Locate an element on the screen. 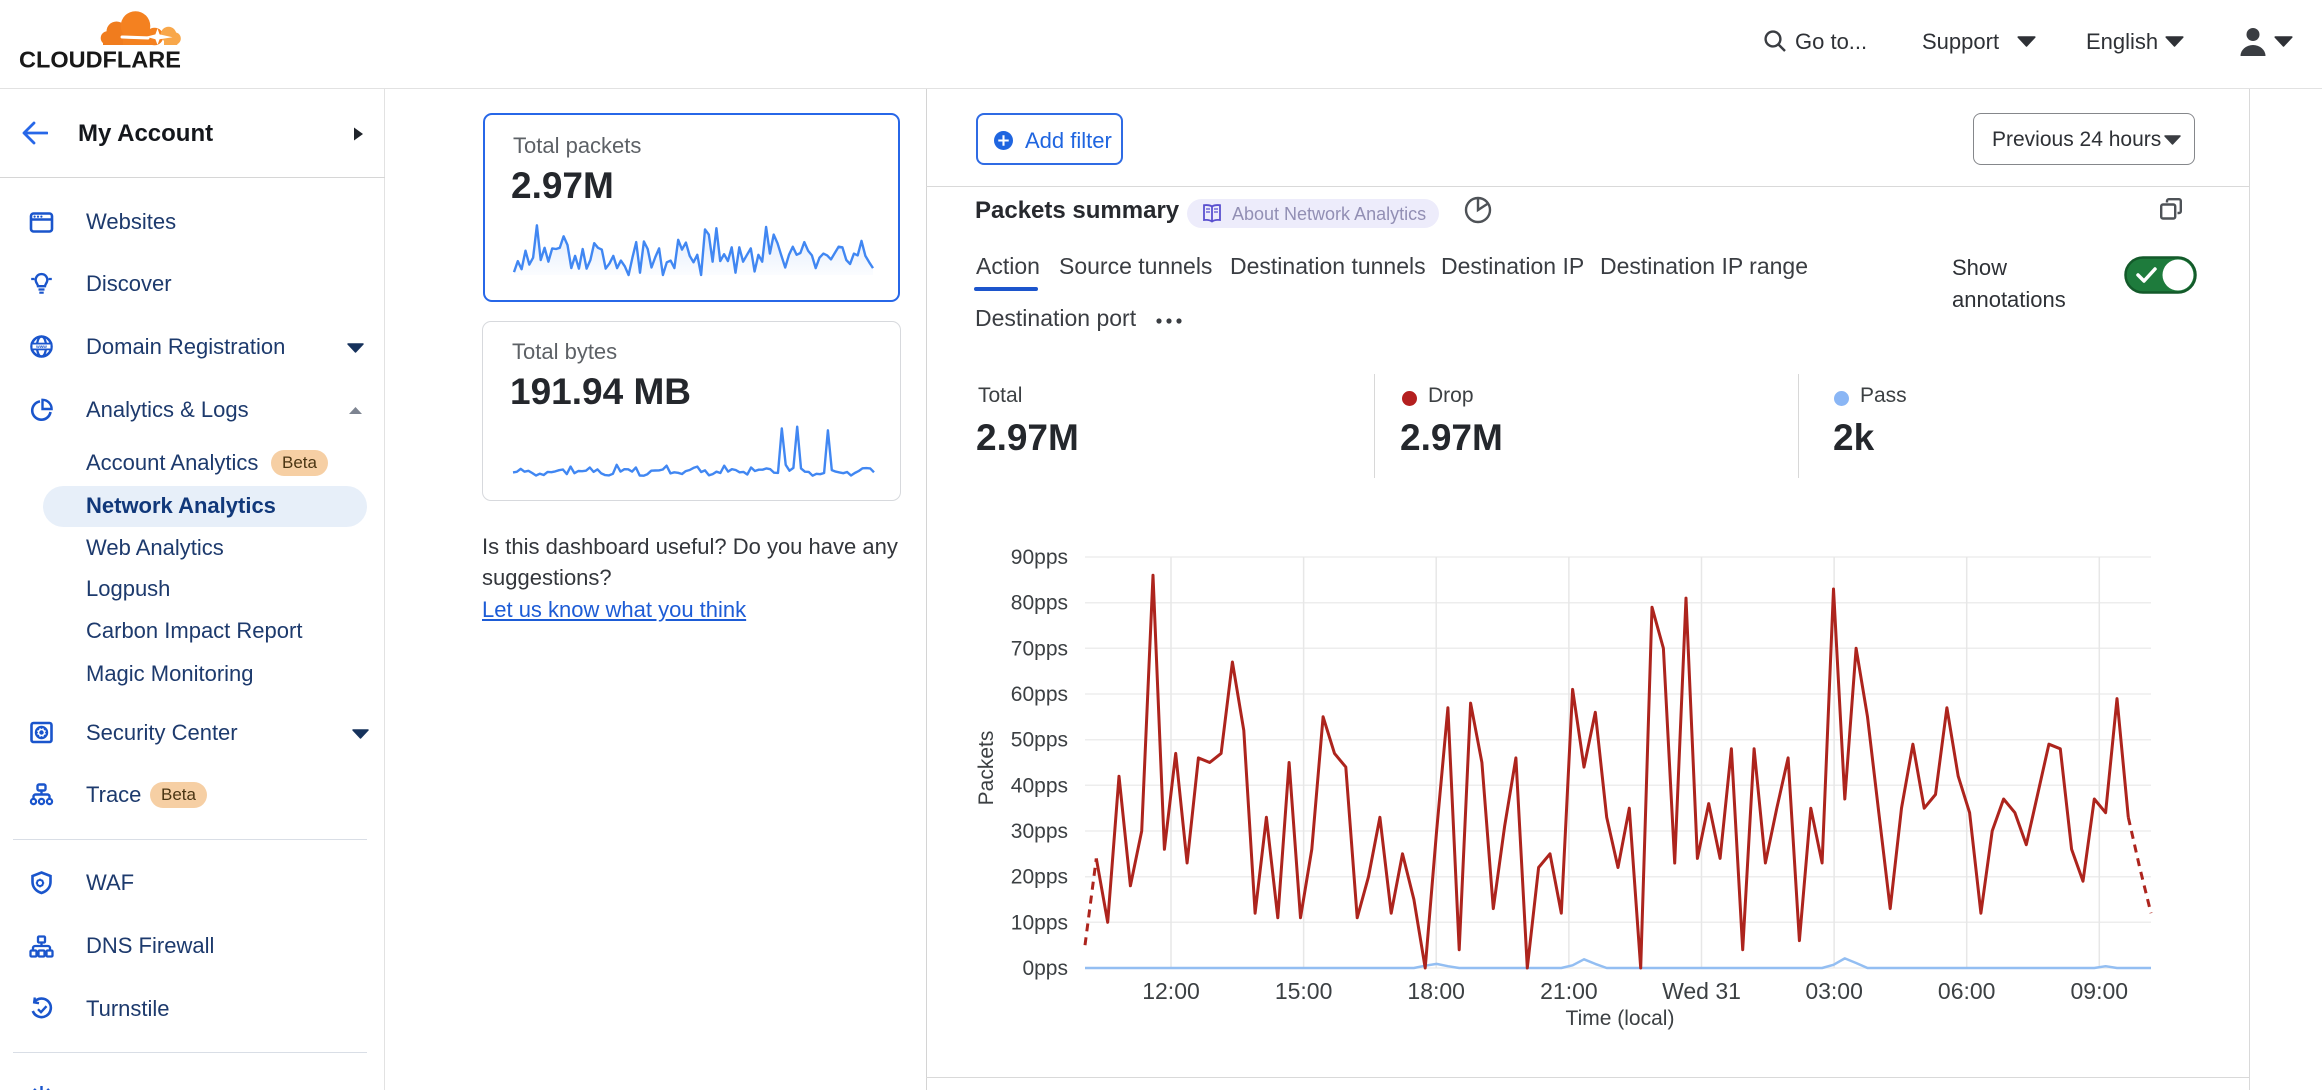  svg-text: 0pps is located at coordinates (1045, 968).